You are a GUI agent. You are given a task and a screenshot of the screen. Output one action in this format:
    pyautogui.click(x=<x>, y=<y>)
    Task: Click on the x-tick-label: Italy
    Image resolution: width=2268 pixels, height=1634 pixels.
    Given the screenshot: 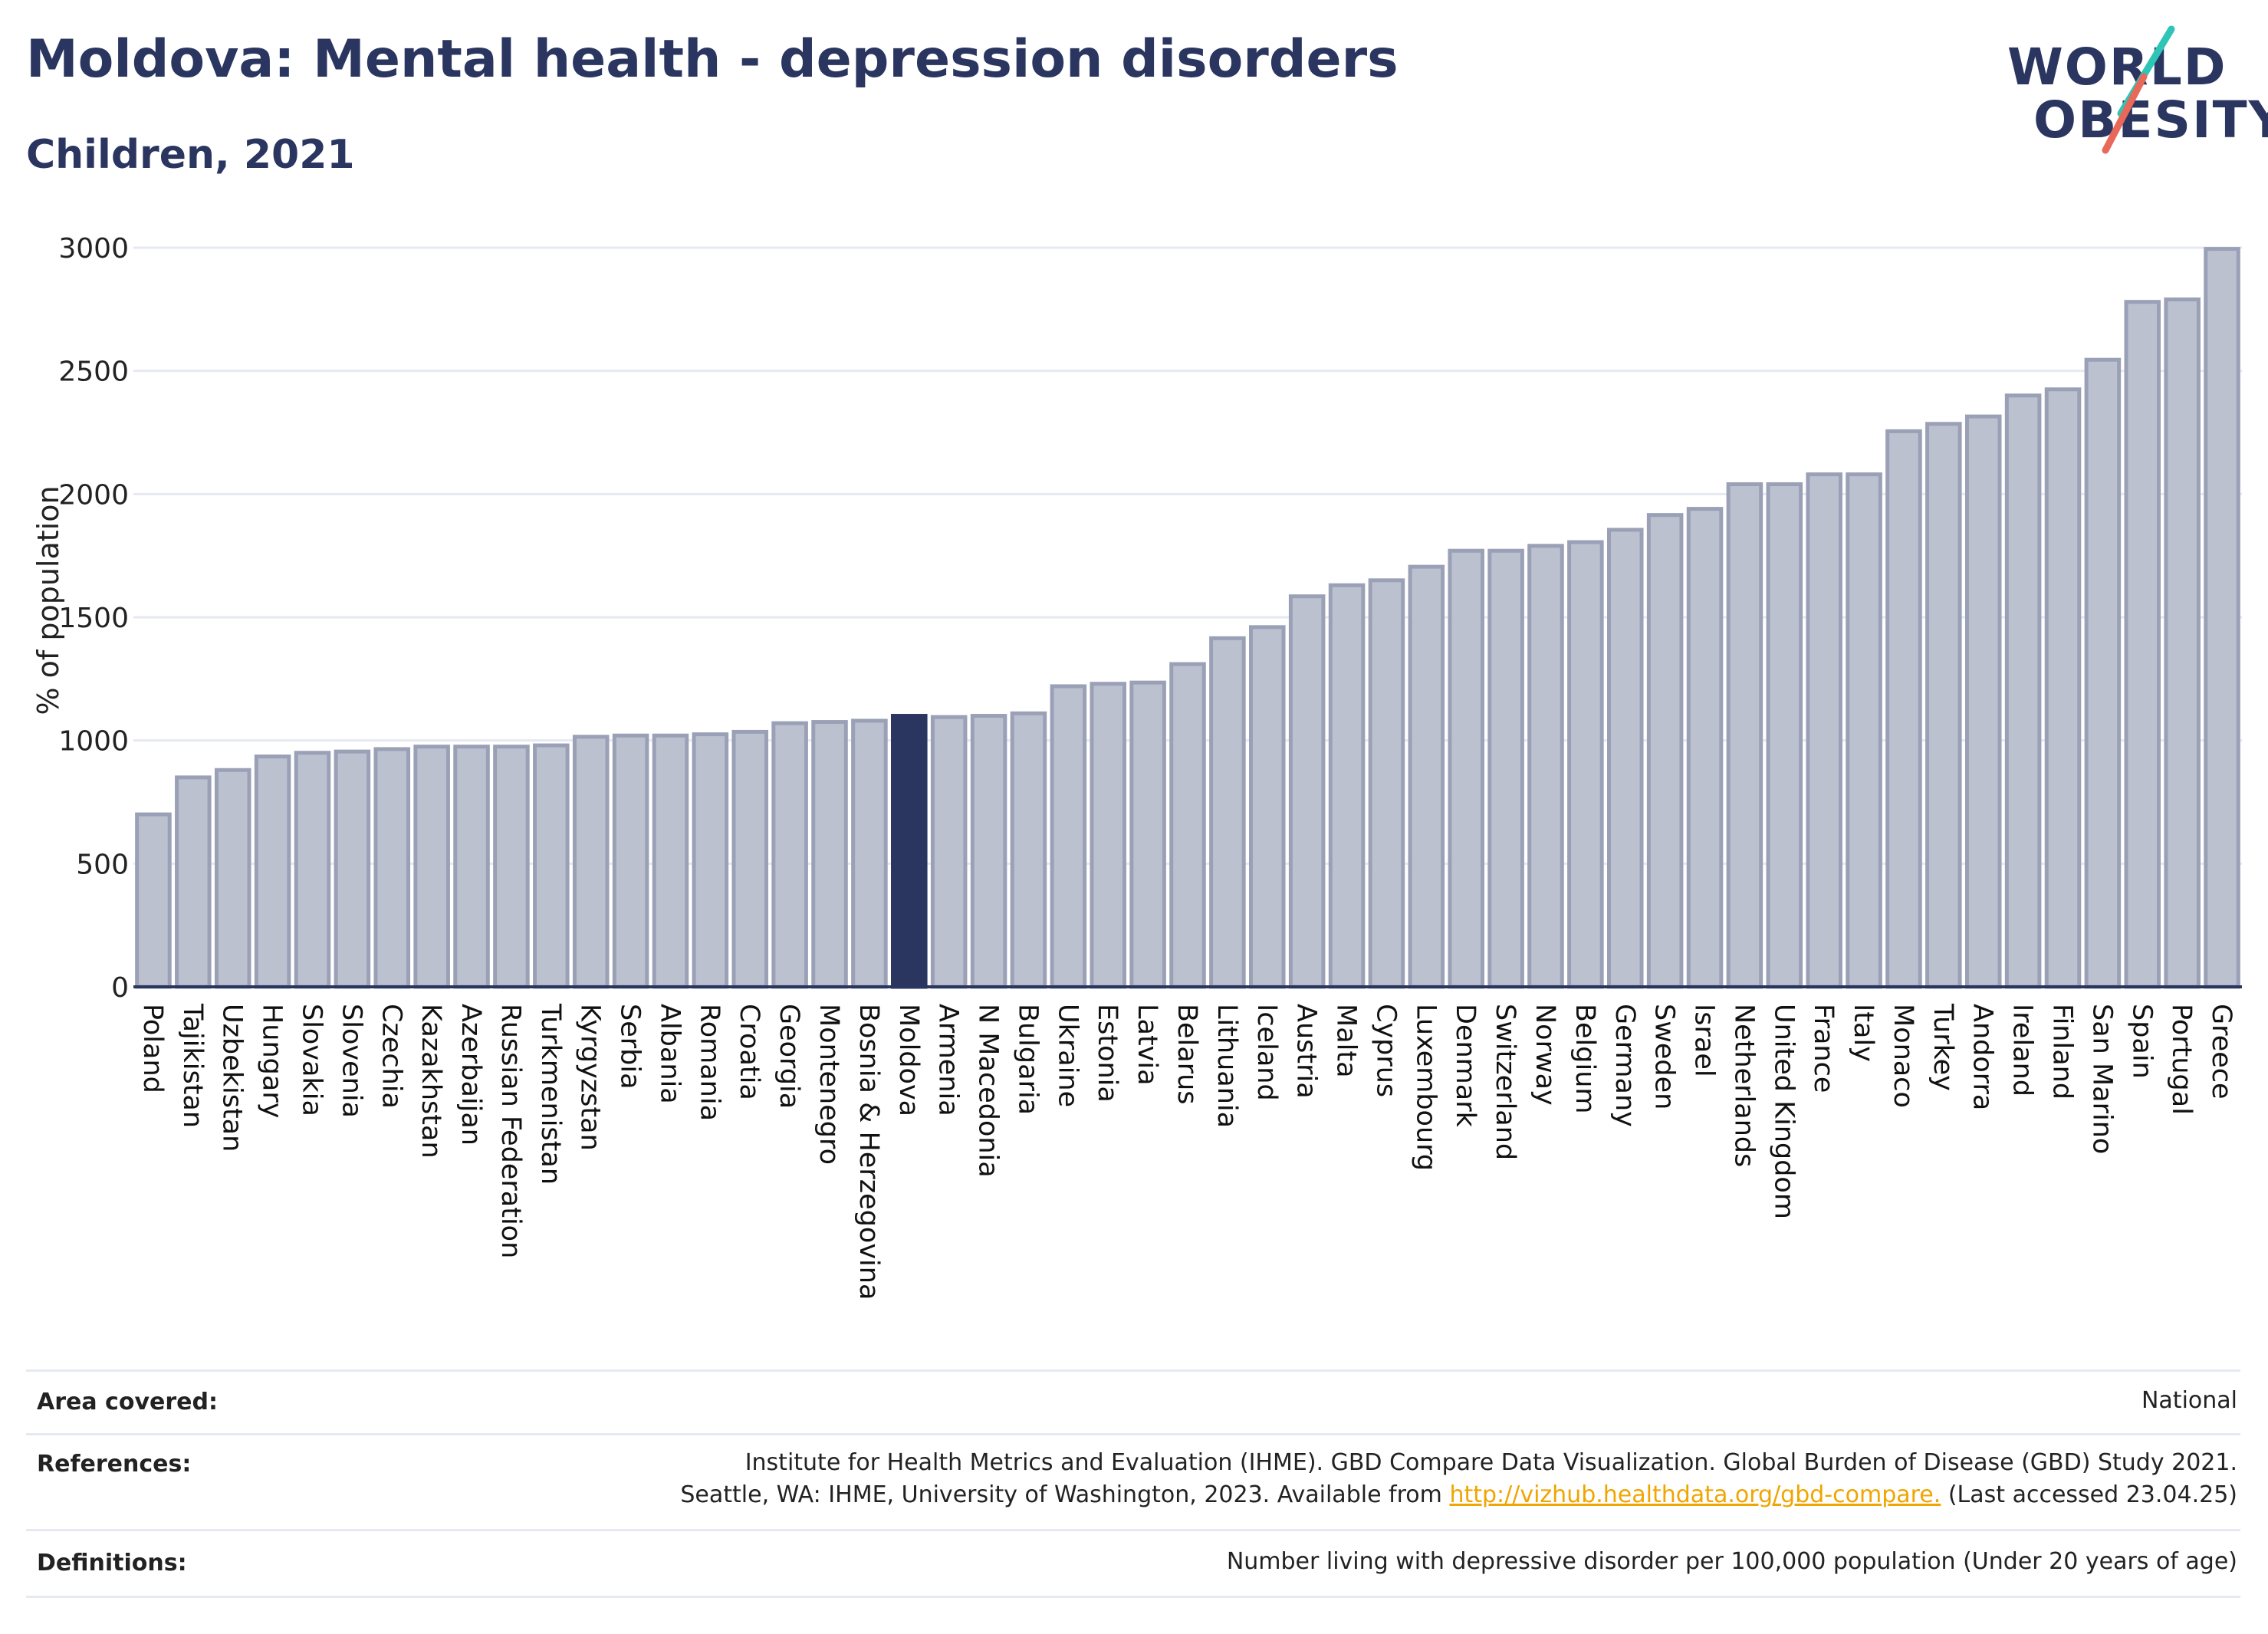 What is the action you would take?
    pyautogui.click(x=1863, y=1033)
    